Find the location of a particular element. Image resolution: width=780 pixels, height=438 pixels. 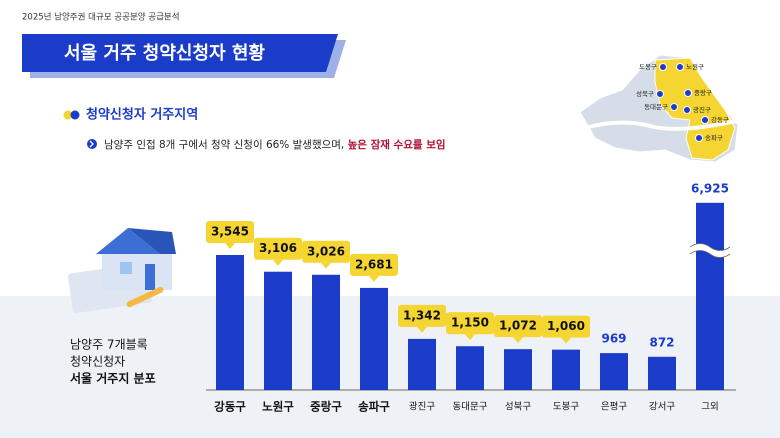

section-heading: 청약신청자 거주지역 is located at coordinates (142, 115).